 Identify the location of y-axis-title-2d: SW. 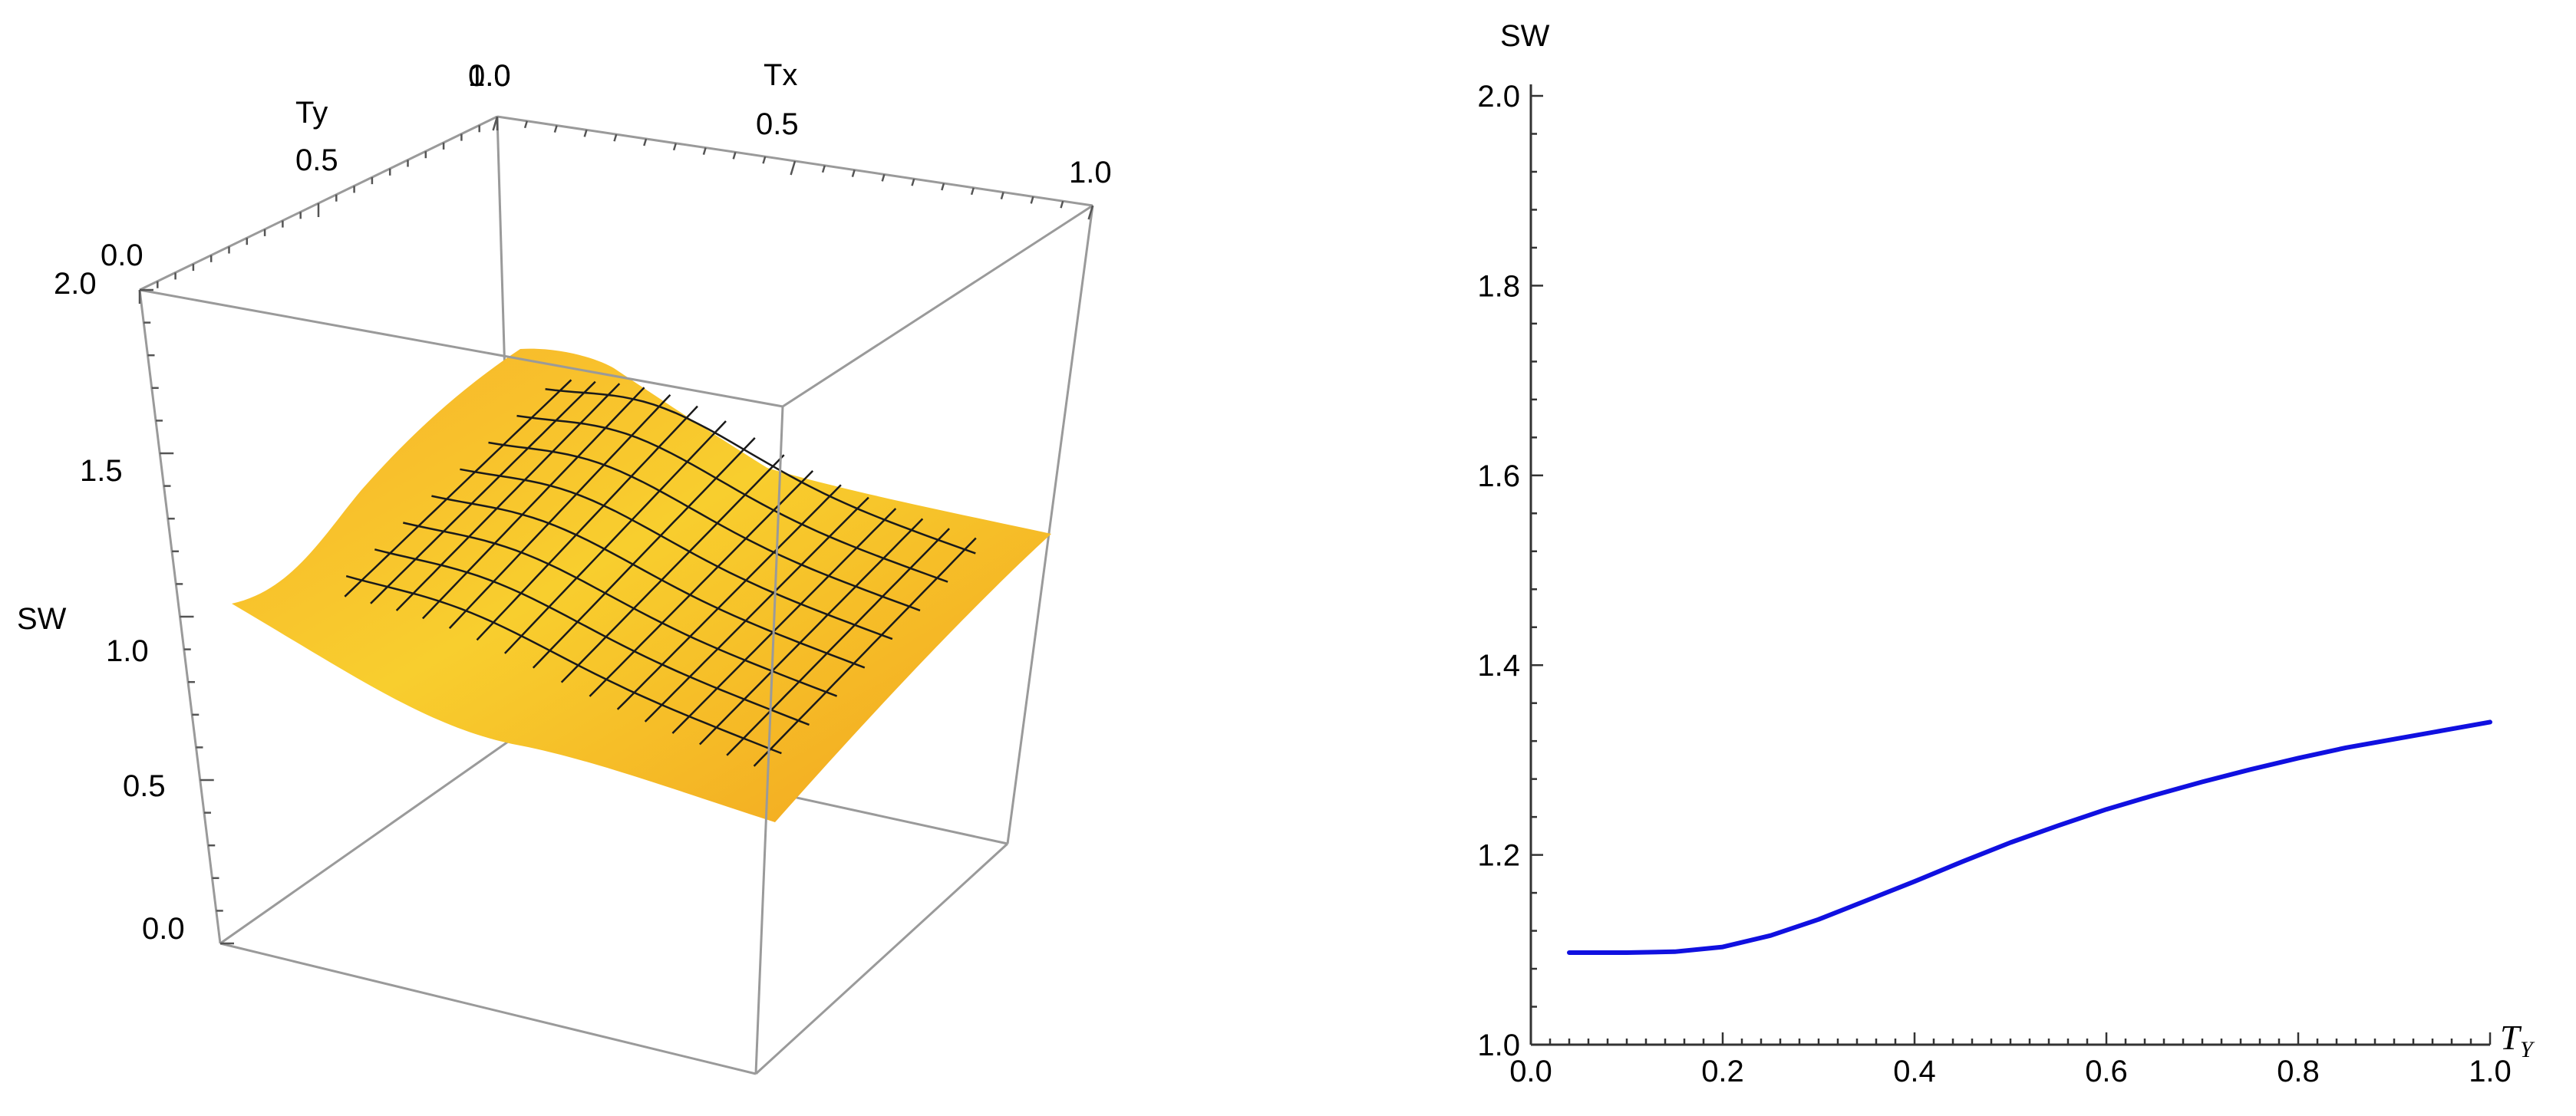
(1525, 36).